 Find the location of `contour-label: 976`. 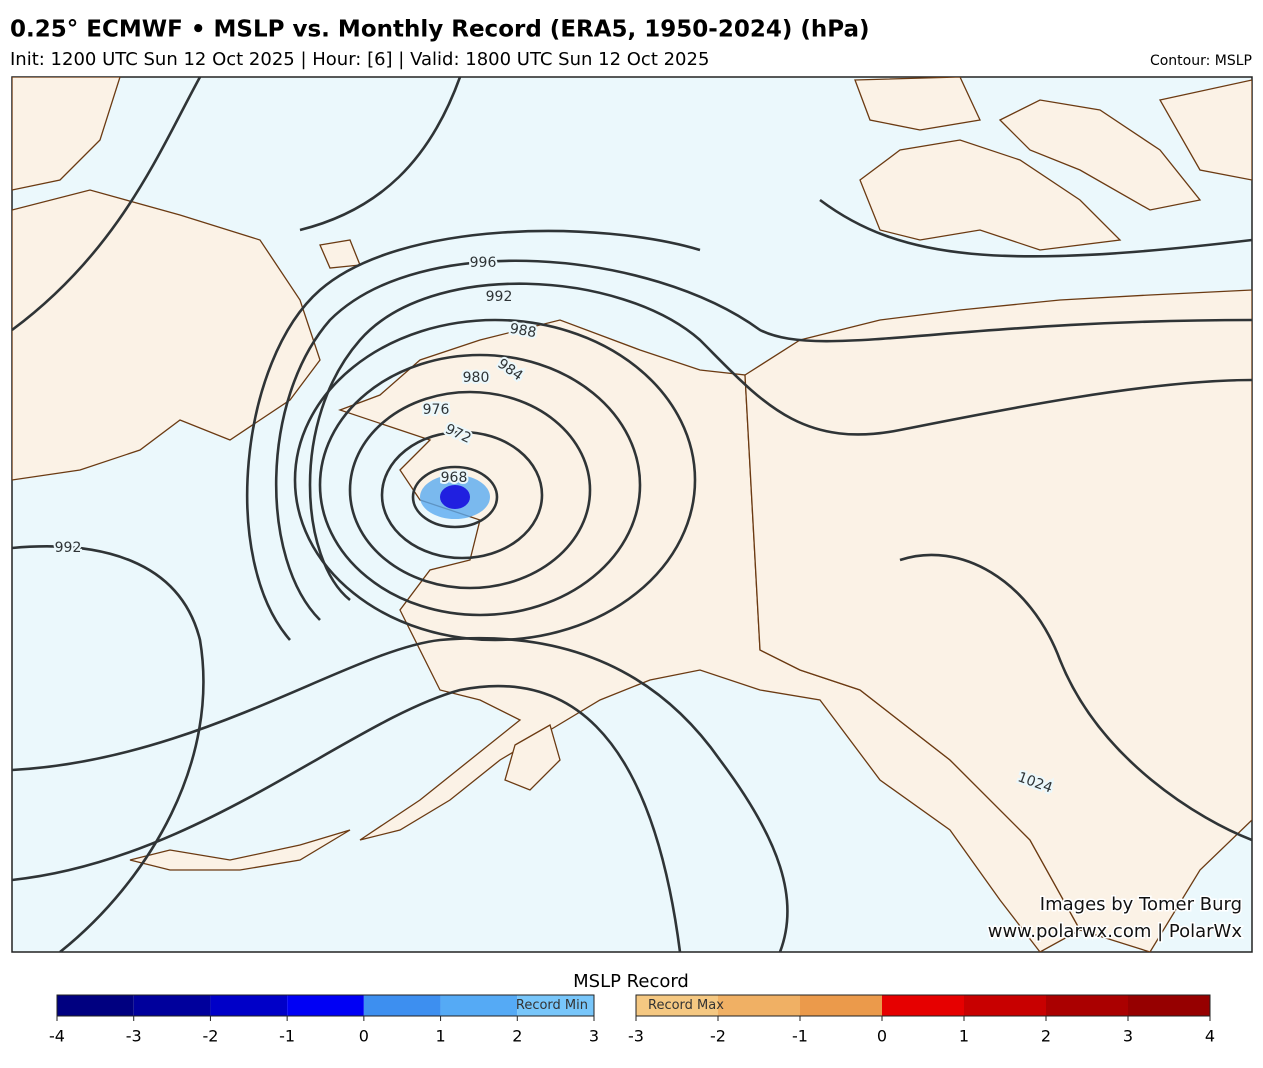

contour-label: 976 is located at coordinates (436, 410).